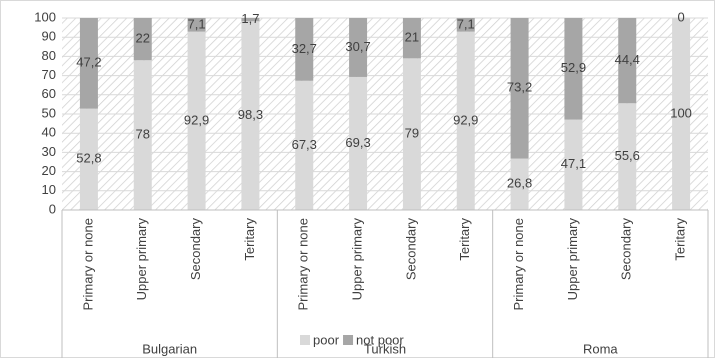 This screenshot has width=715, height=358. I want to click on data-label: 79, so click(412, 133).